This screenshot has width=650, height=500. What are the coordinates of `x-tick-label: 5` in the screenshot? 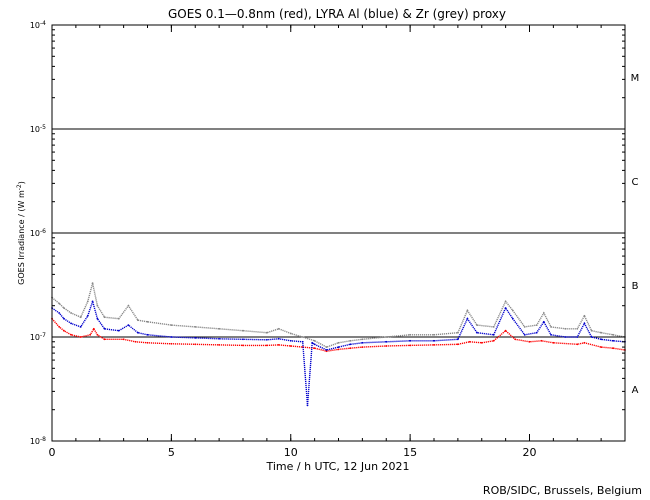 It's located at (171, 452).